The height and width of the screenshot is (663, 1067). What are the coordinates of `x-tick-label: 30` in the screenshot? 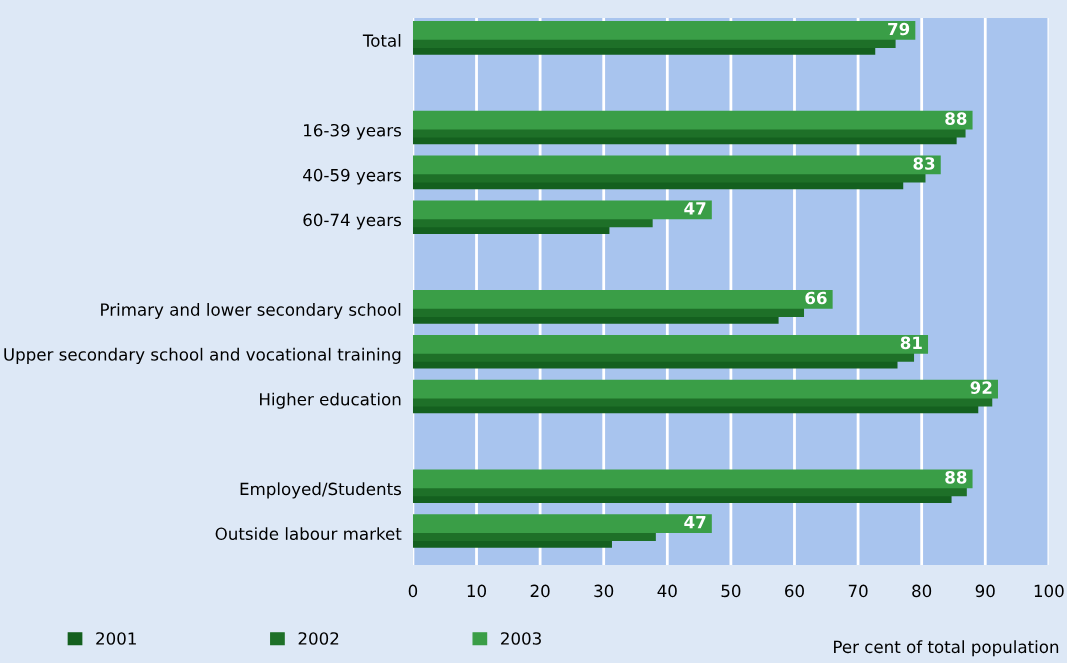 It's located at (604, 591).